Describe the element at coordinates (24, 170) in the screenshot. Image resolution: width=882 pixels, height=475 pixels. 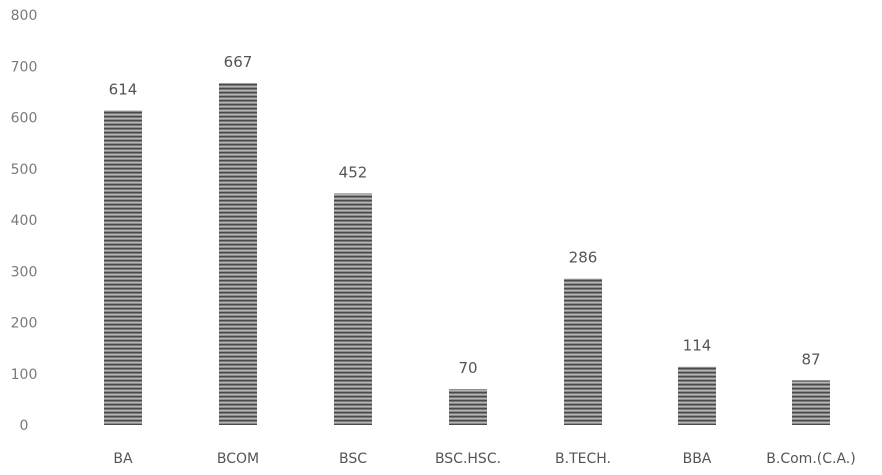
I see `y-tick-label: 500` at that location.